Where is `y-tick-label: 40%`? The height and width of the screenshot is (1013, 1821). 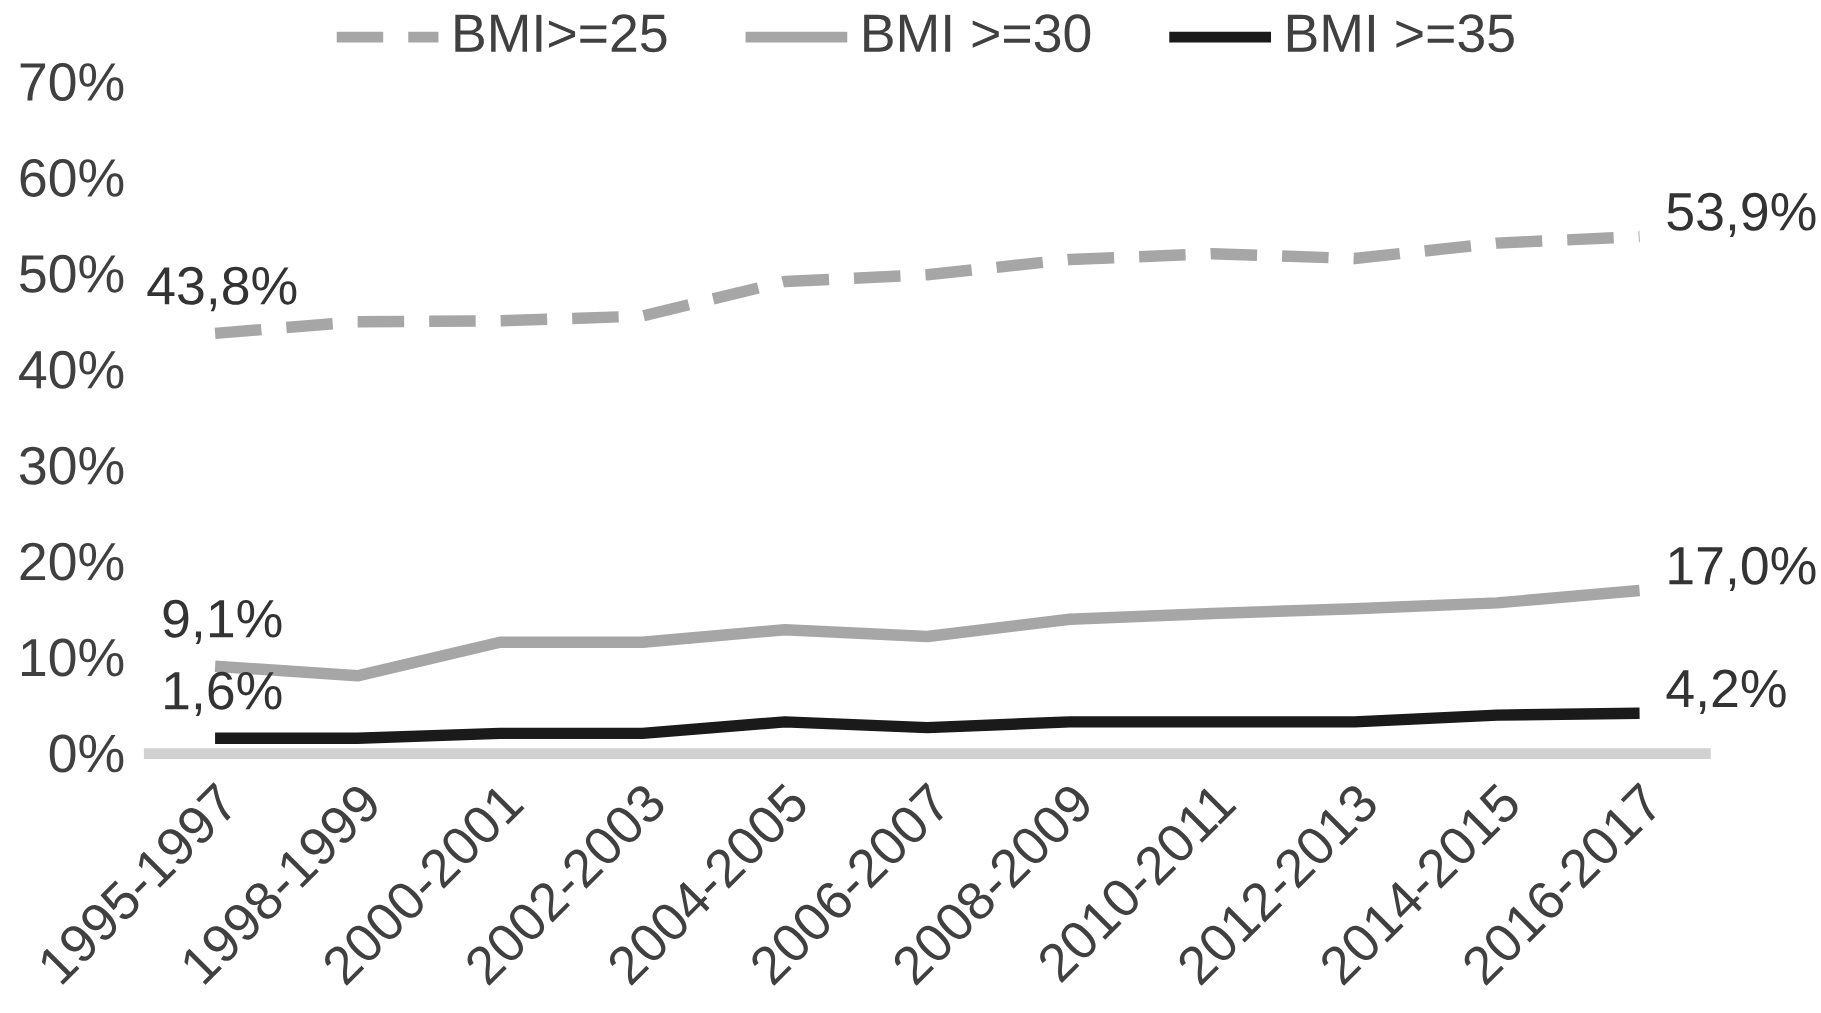
y-tick-label: 40% is located at coordinates (71, 369).